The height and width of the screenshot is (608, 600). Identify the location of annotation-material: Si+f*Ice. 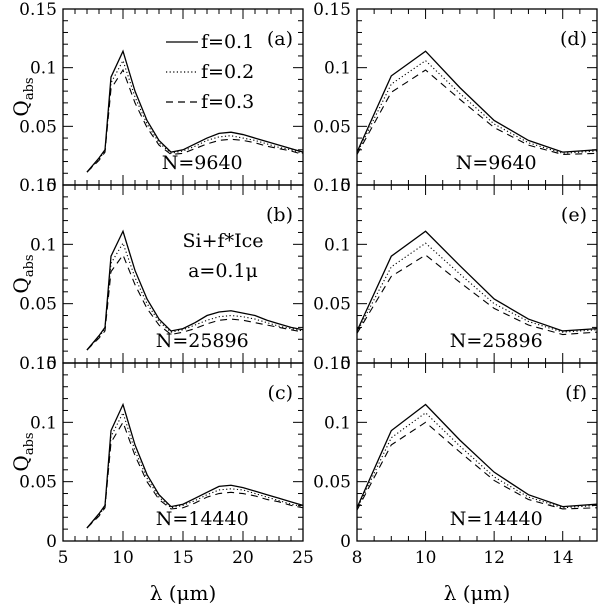
(223, 241).